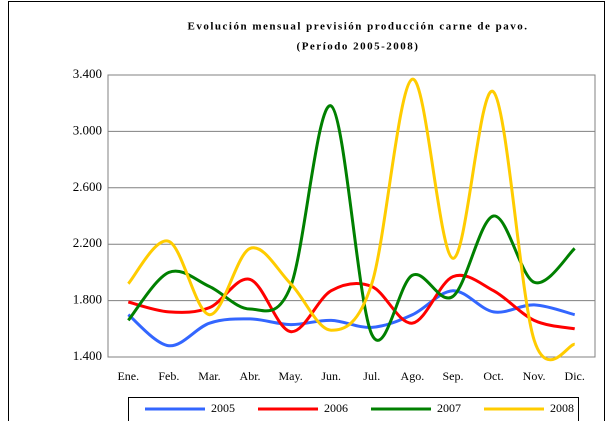  I want to click on x-tick-label: May., so click(291, 376).